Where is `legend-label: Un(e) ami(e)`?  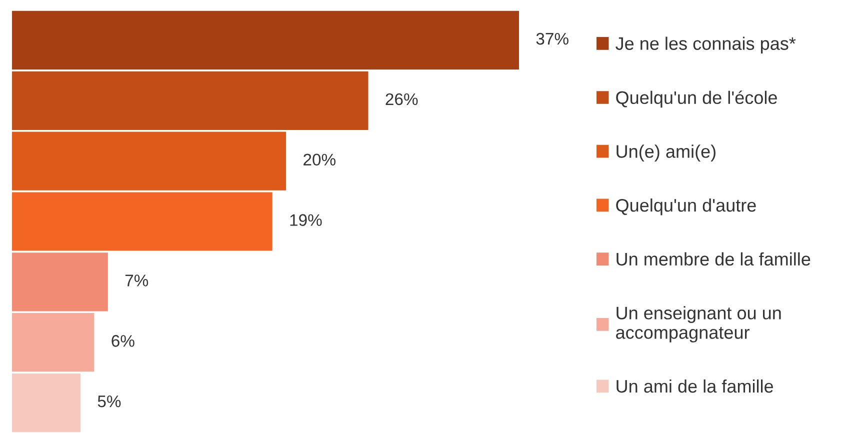
legend-label: Un(e) ami(e) is located at coordinates (666, 153).